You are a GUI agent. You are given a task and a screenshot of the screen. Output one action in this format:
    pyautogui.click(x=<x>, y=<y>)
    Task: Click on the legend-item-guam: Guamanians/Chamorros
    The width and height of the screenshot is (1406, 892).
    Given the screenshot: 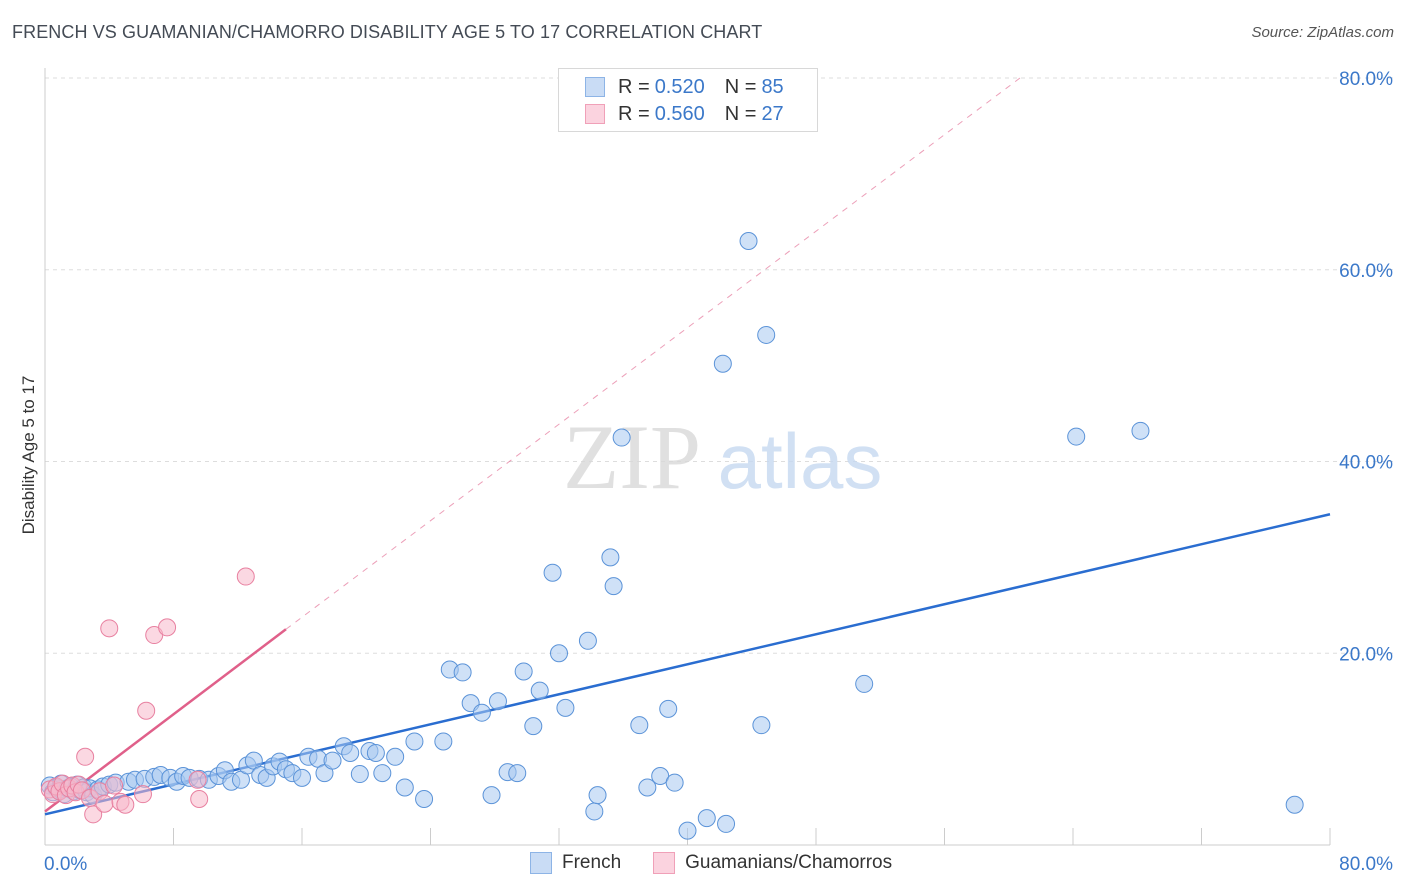 What is the action you would take?
    pyautogui.click(x=772, y=863)
    